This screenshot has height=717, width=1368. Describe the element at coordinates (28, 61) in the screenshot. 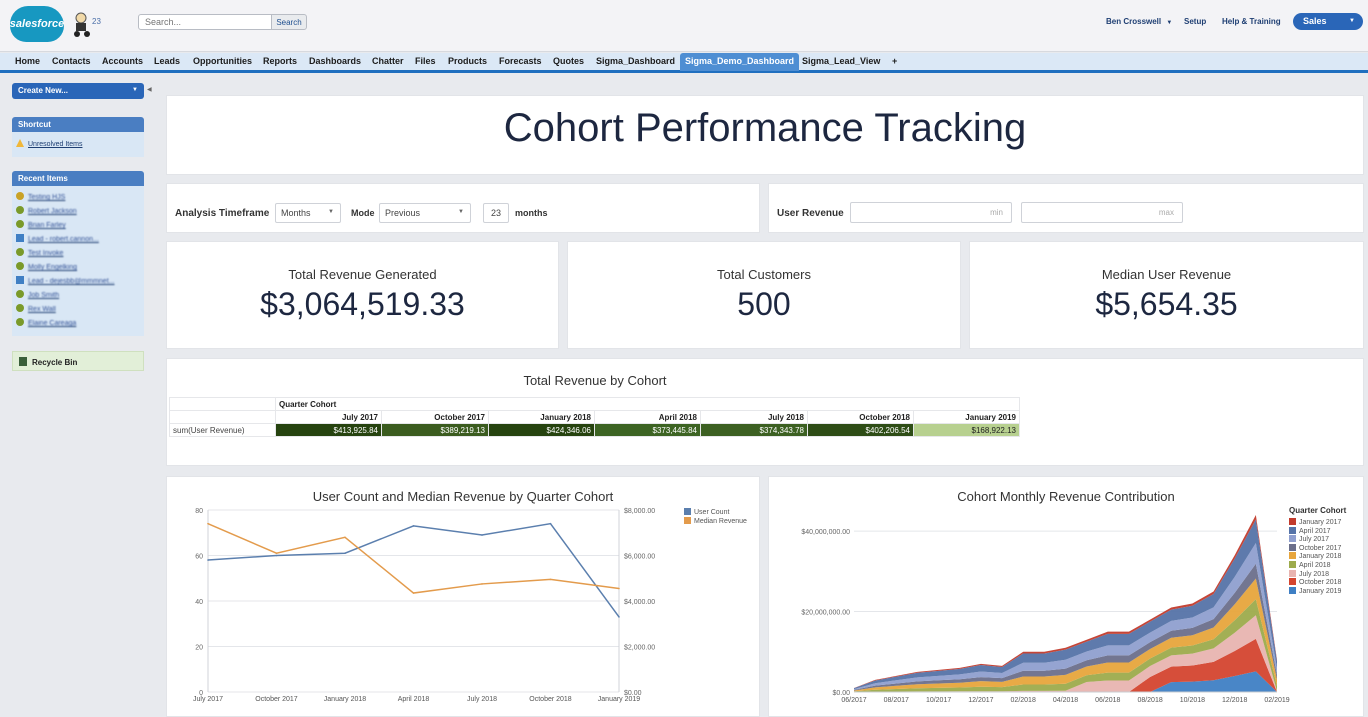

I see `tab-home: Home` at that location.